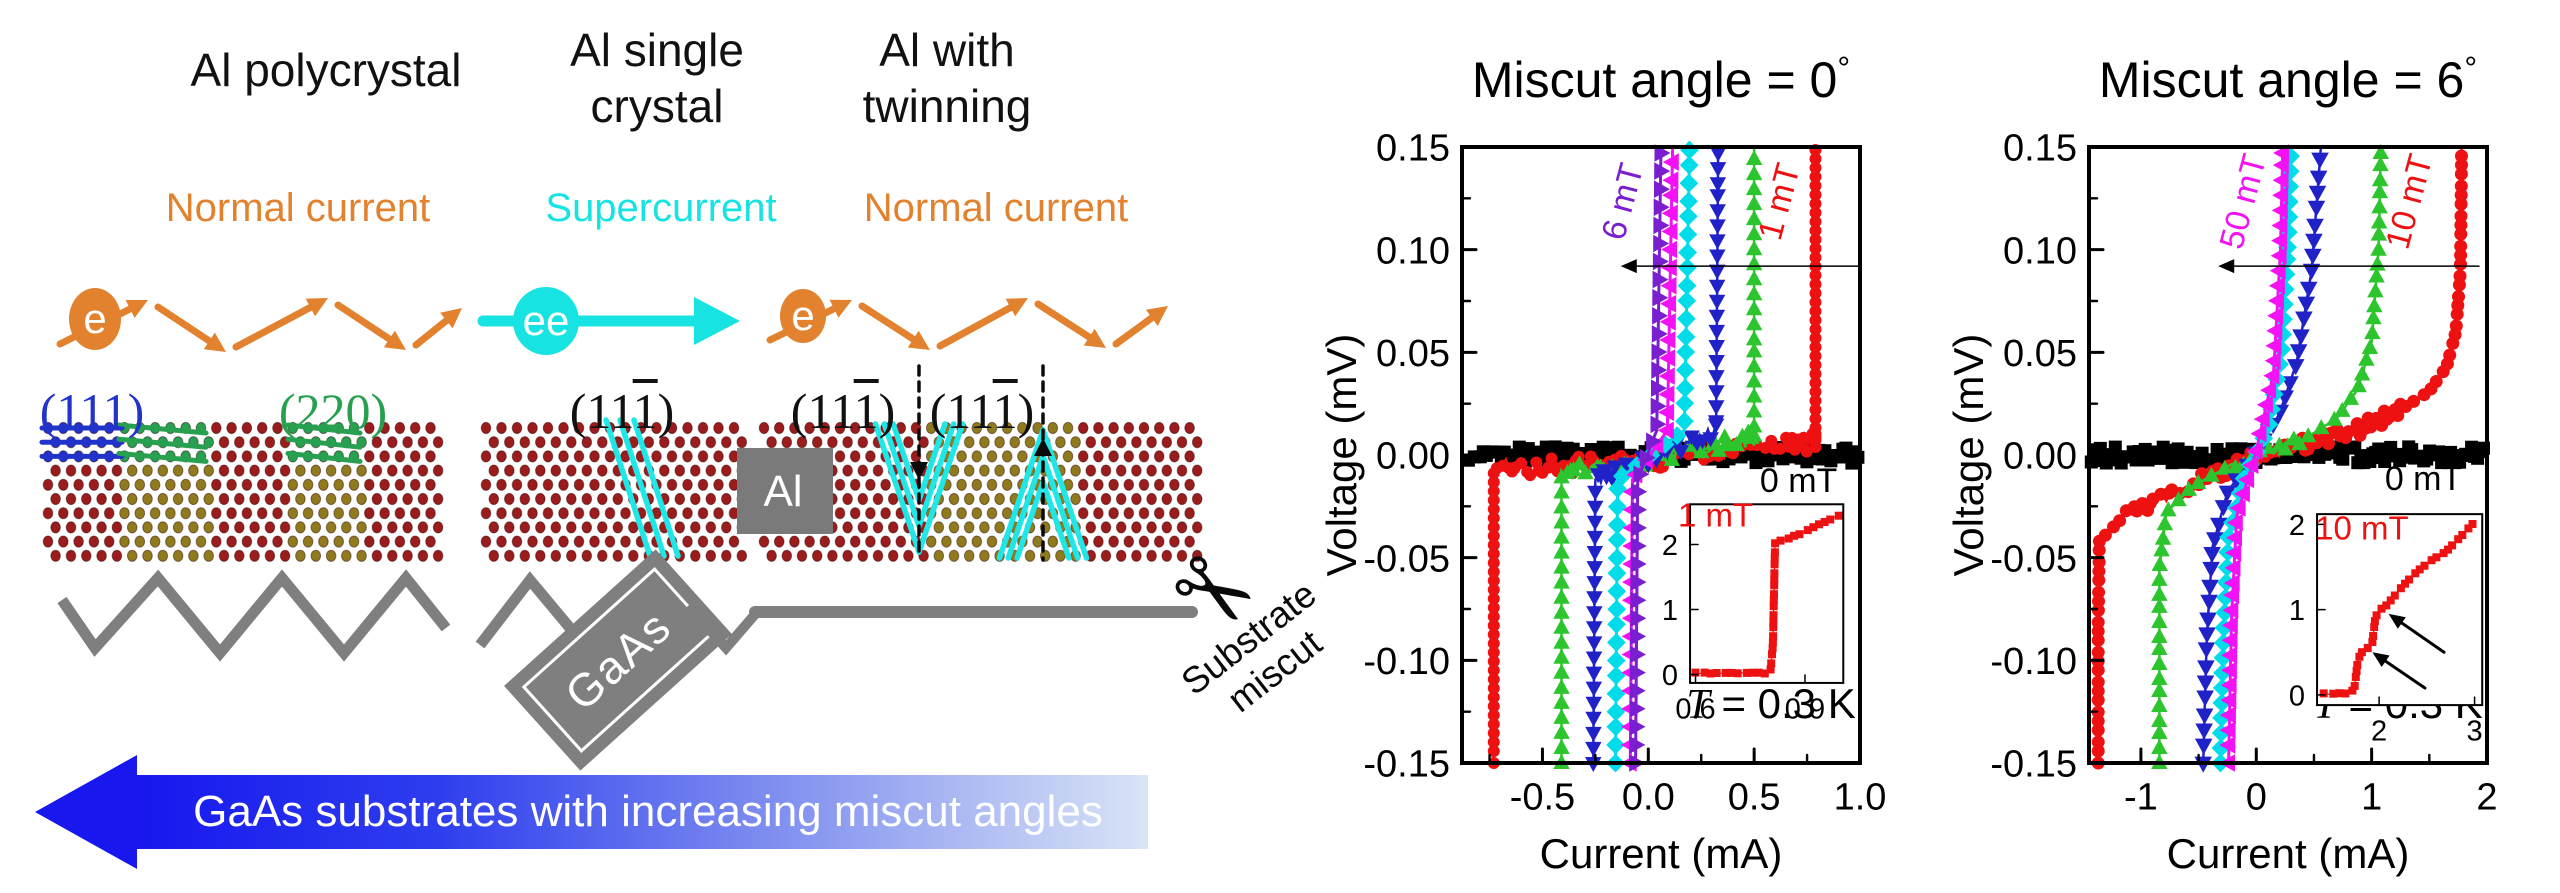  I want to click on svg-text: 0.9, so click(1805, 709).